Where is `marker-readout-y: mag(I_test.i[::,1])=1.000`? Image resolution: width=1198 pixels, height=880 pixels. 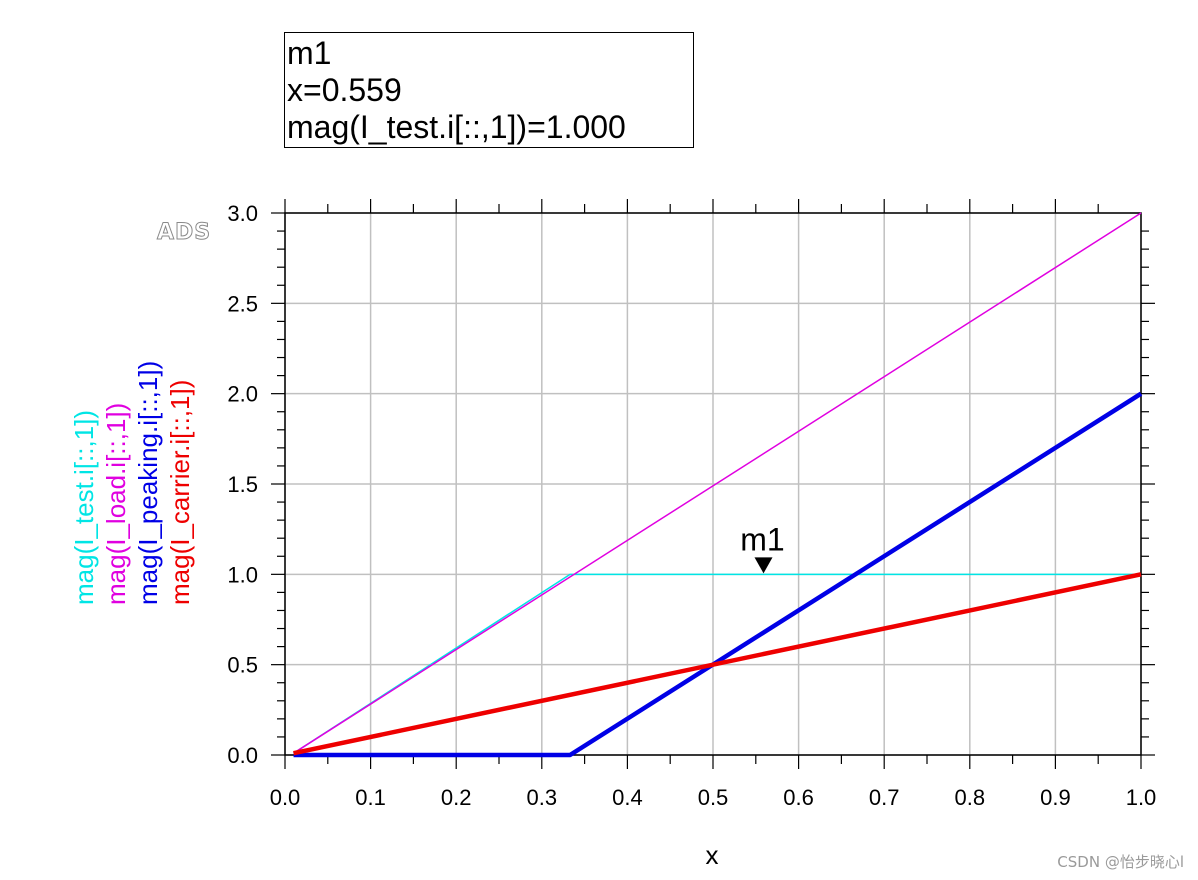
marker-readout-y: mag(I_test.i[::,1])=1.000 is located at coordinates (456, 127).